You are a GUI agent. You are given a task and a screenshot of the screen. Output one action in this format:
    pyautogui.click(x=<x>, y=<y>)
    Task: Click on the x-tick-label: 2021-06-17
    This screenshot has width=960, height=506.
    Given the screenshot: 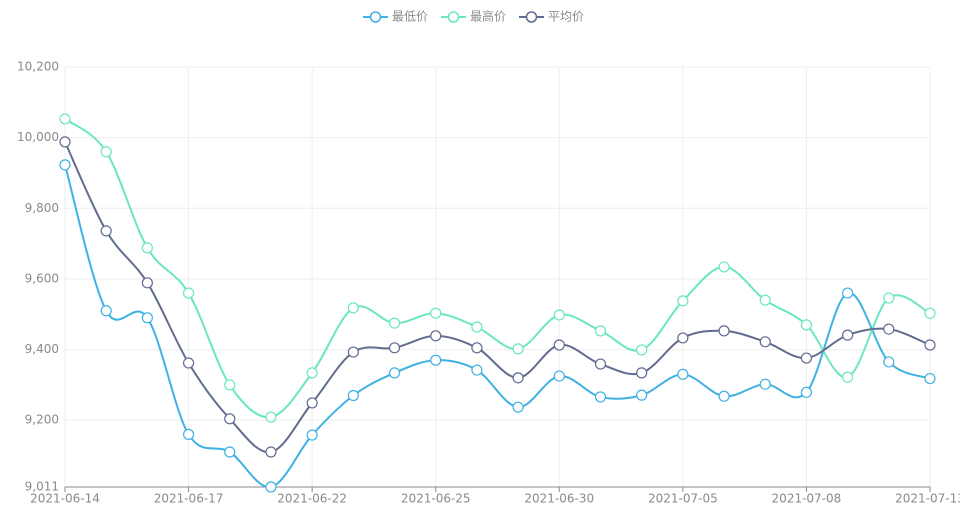 What is the action you would take?
    pyautogui.click(x=189, y=499)
    